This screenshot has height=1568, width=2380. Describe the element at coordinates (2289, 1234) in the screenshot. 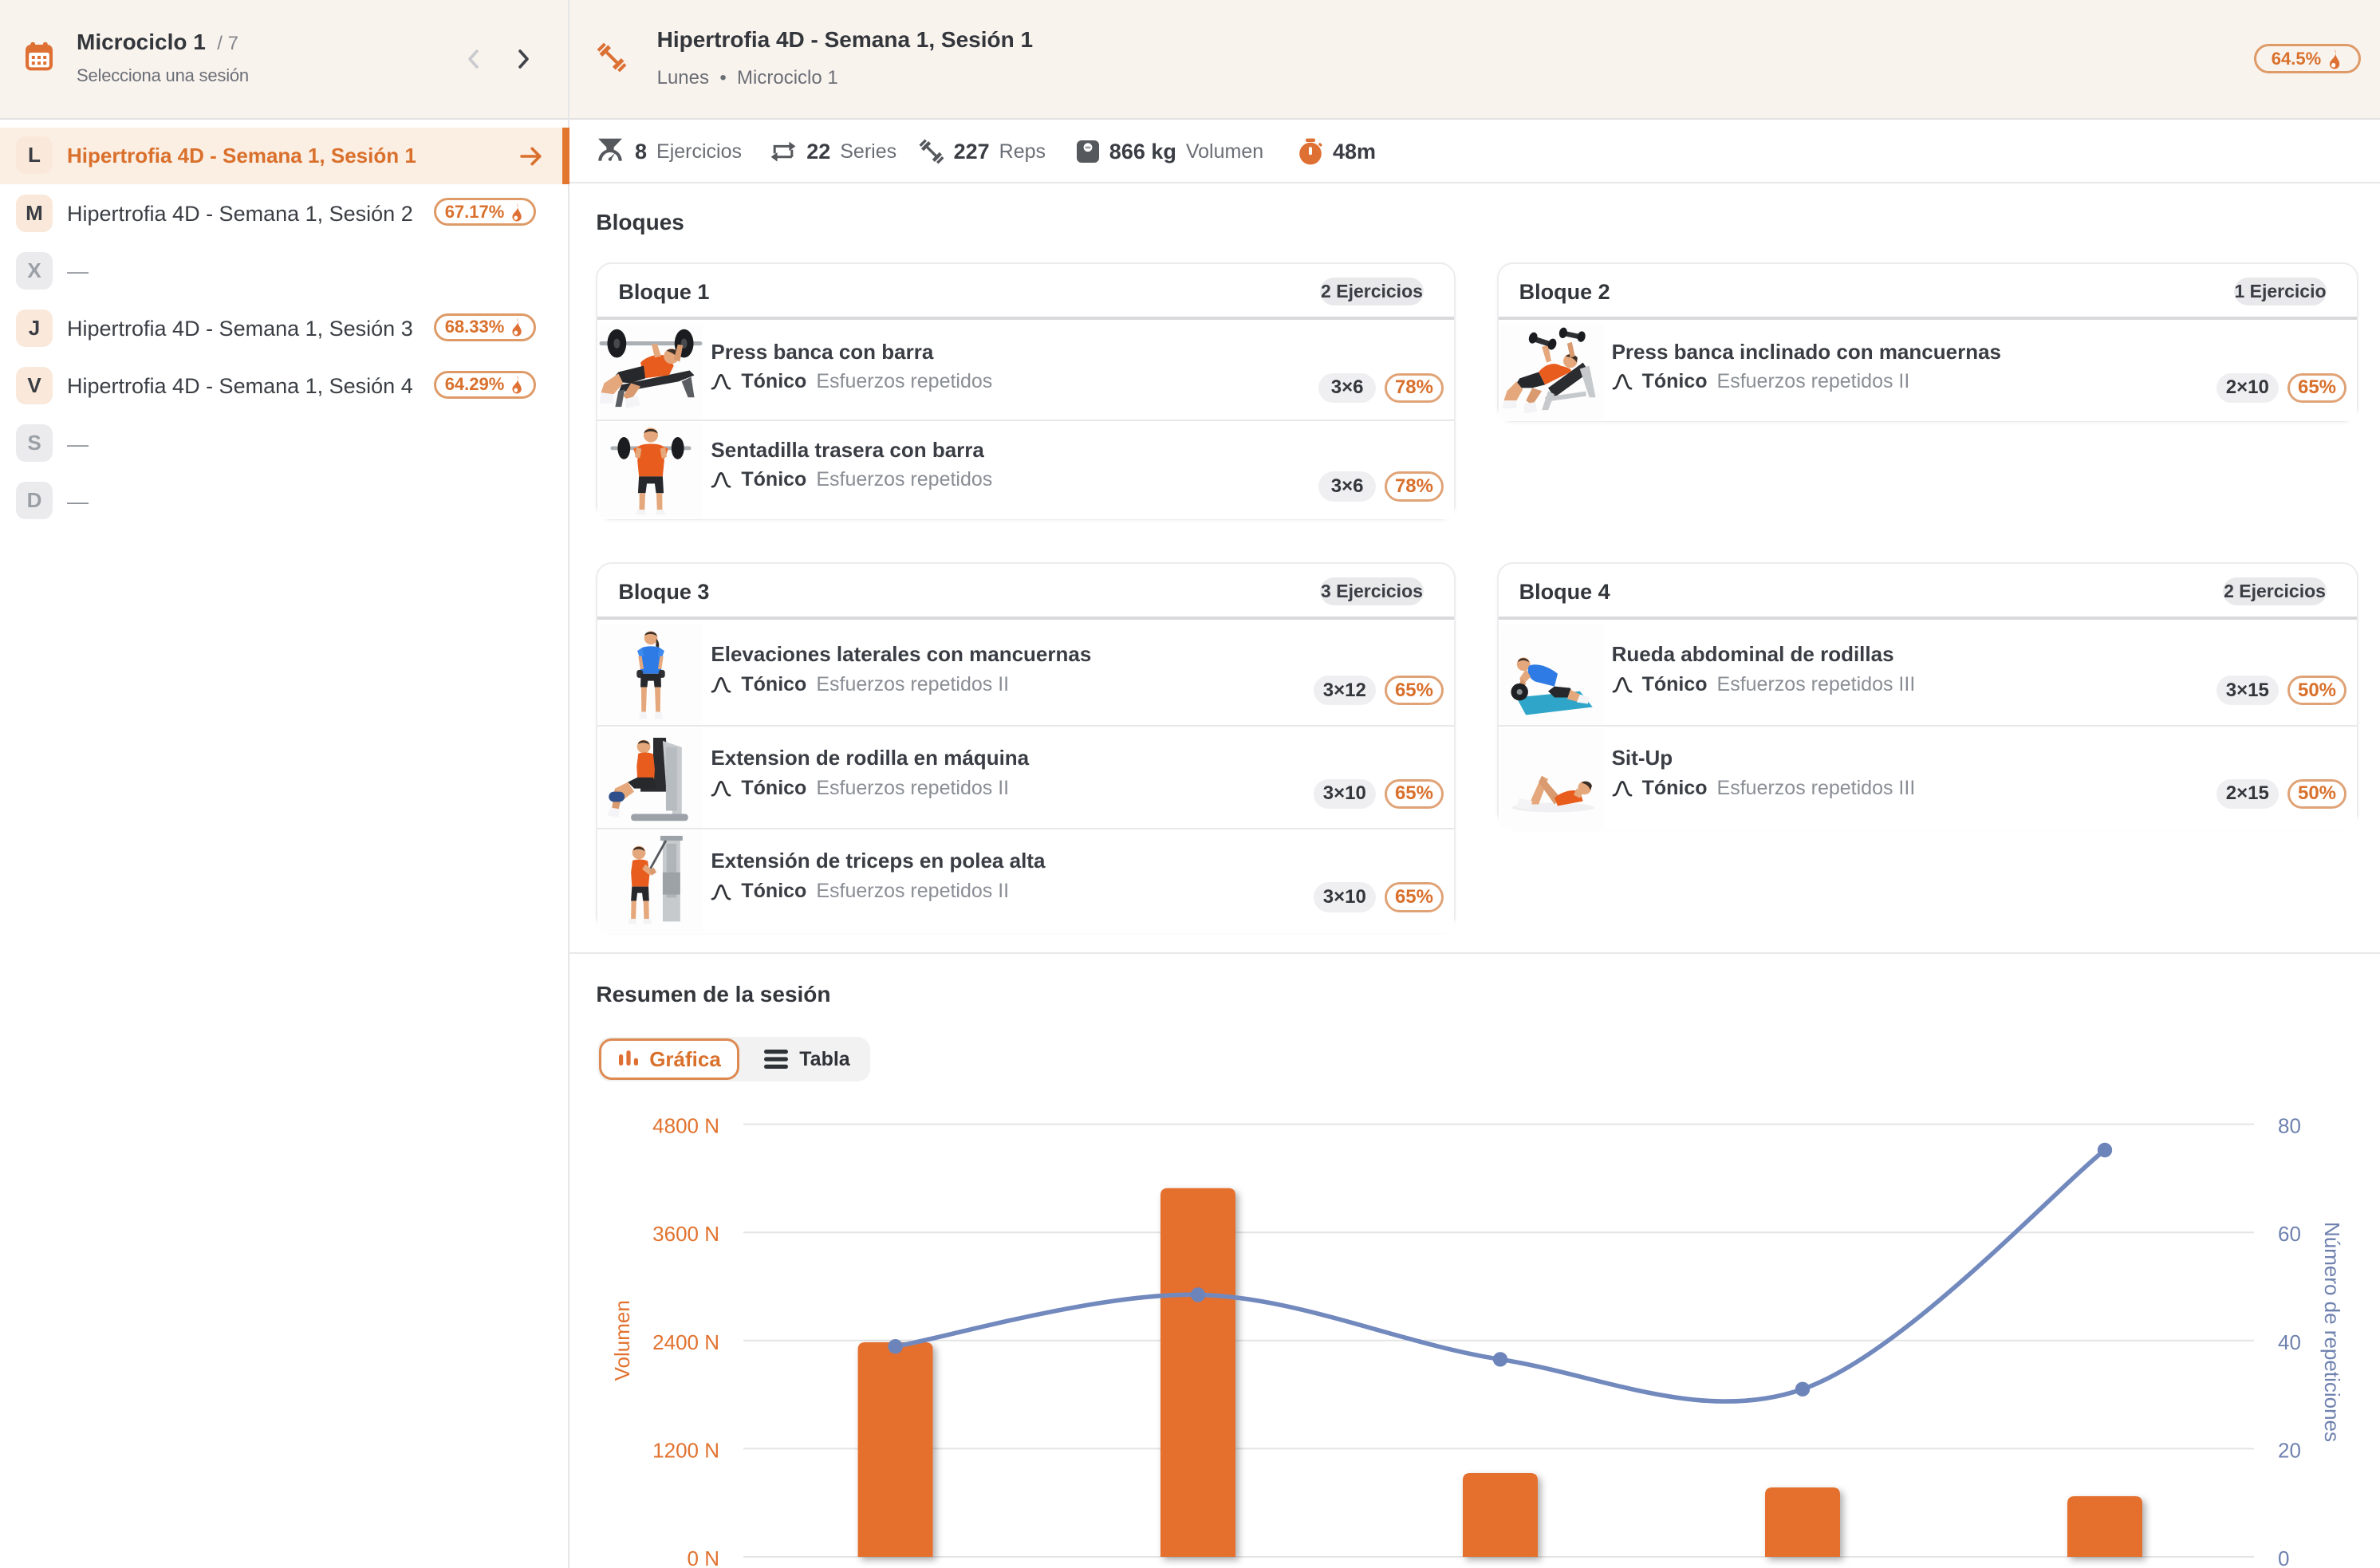

I see `svg-text: 60` at that location.